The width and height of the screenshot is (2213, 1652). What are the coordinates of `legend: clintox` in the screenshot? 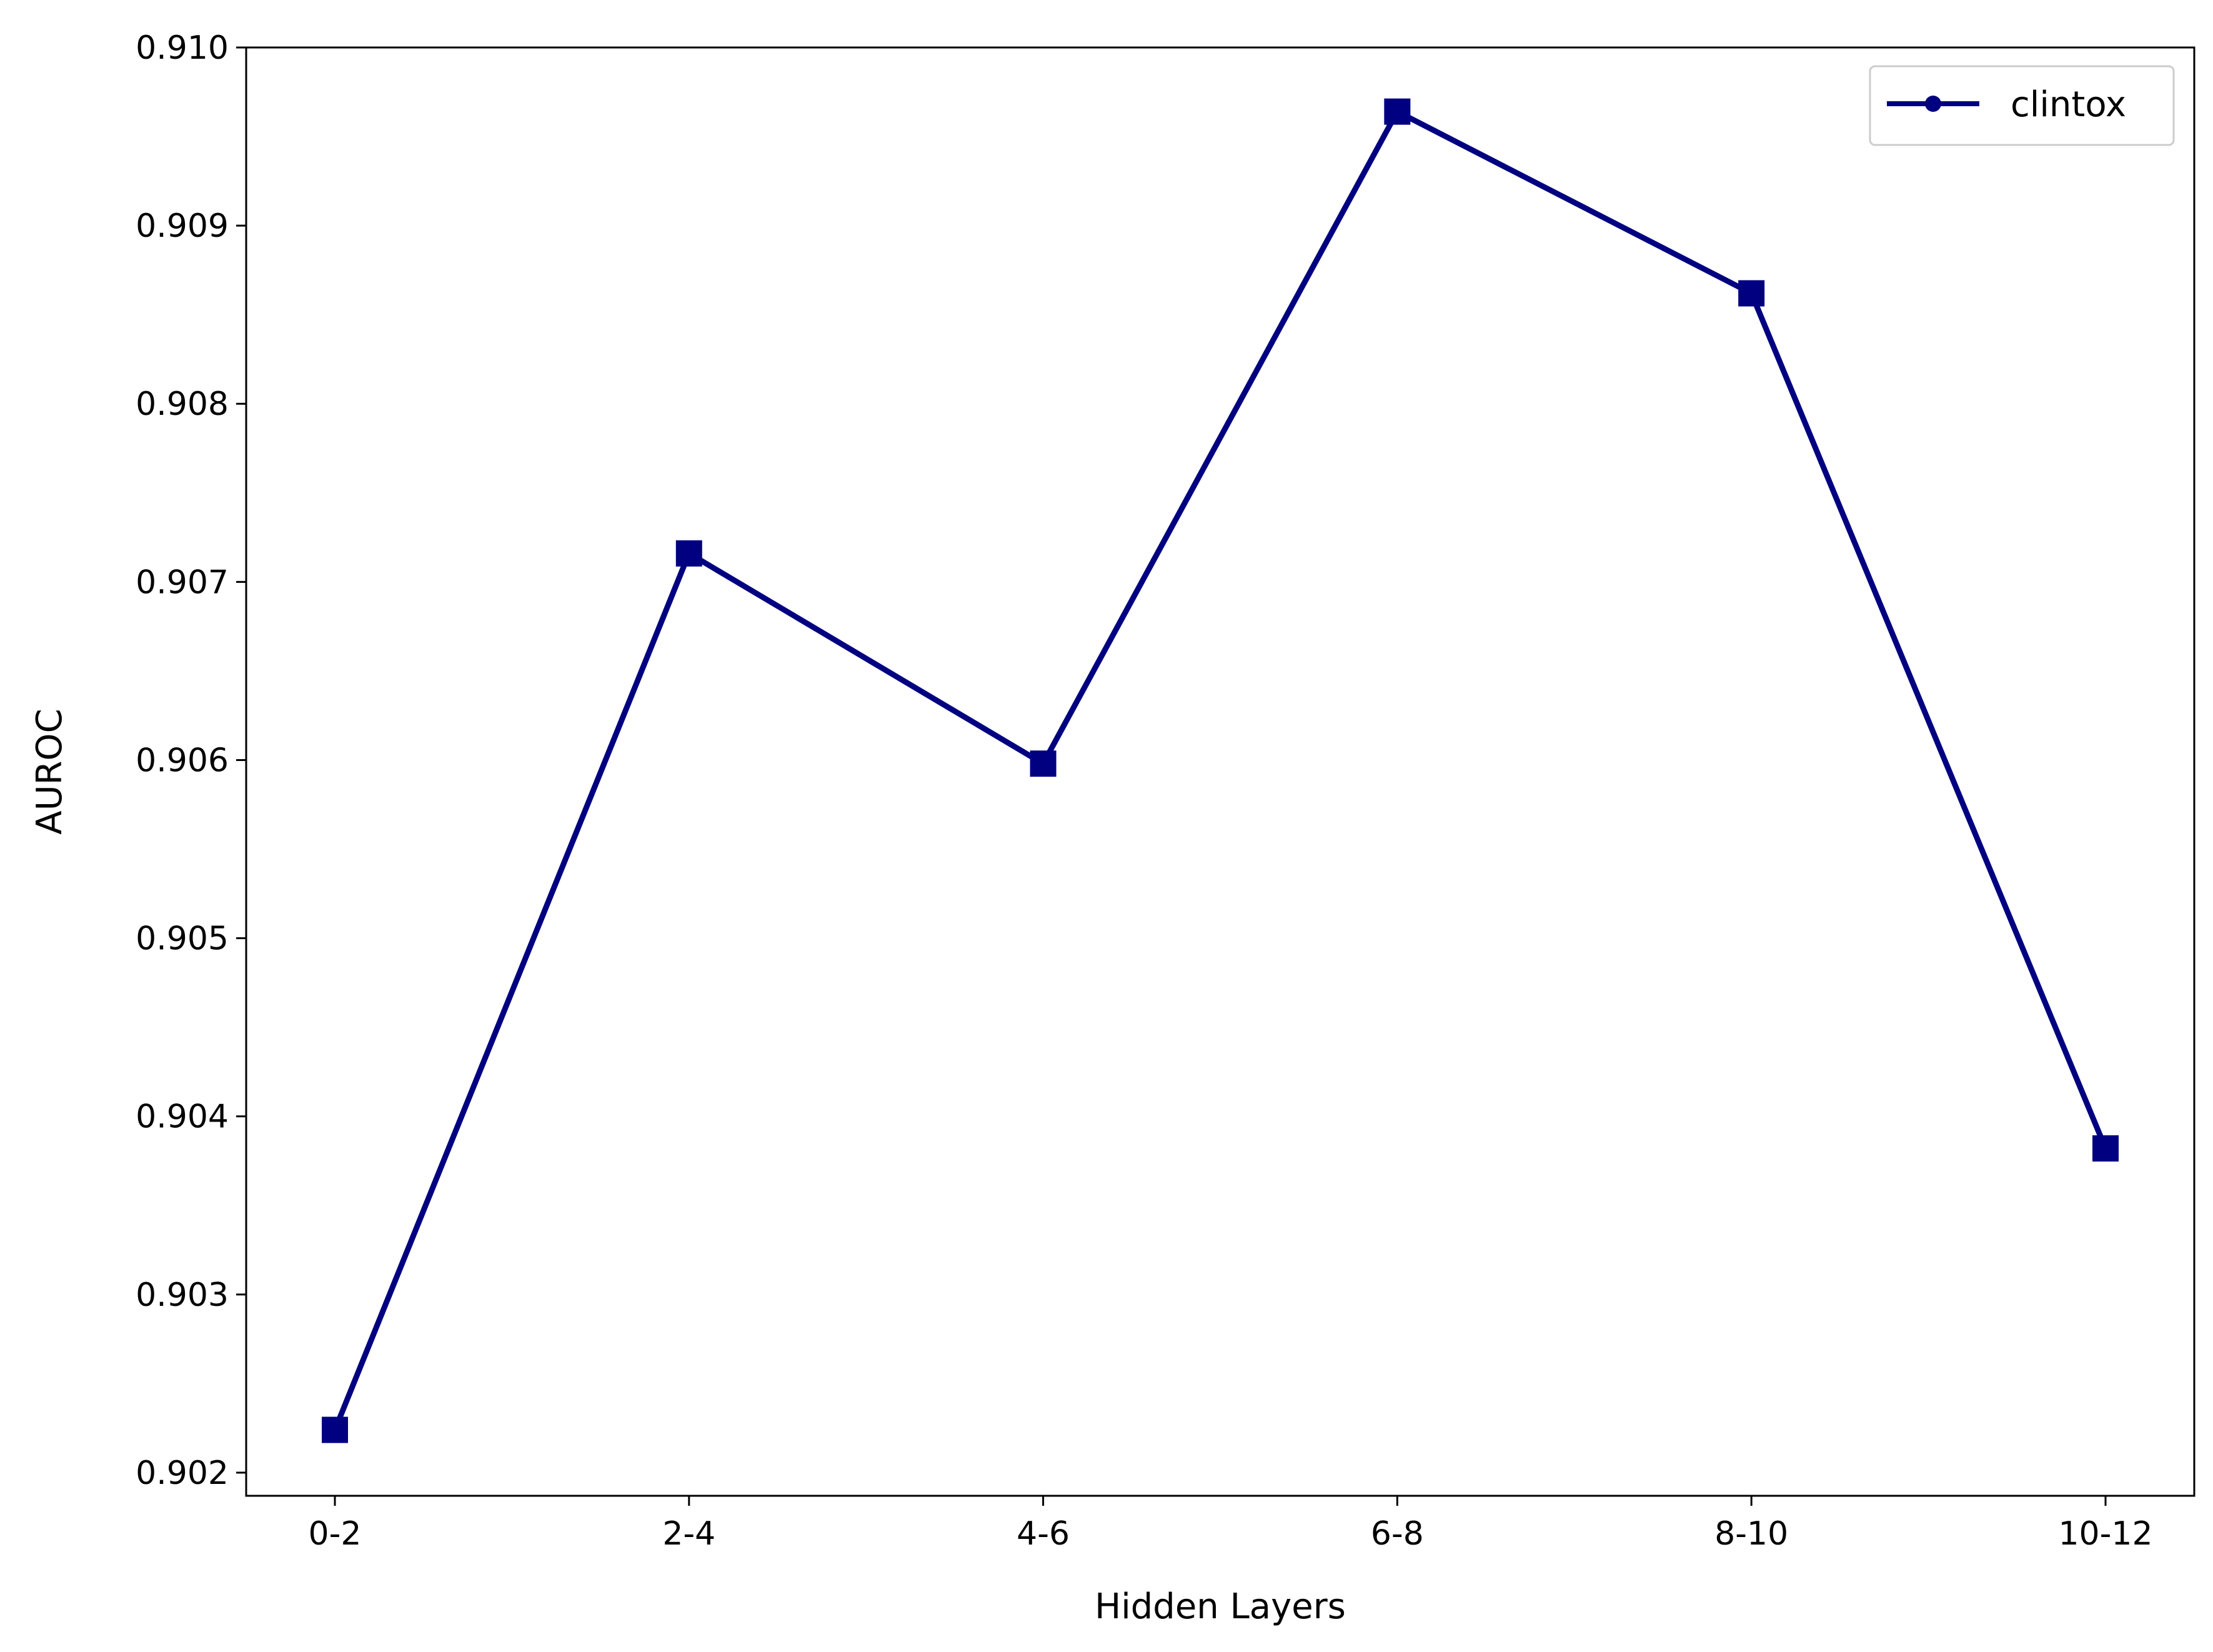 It's located at (2022, 105).